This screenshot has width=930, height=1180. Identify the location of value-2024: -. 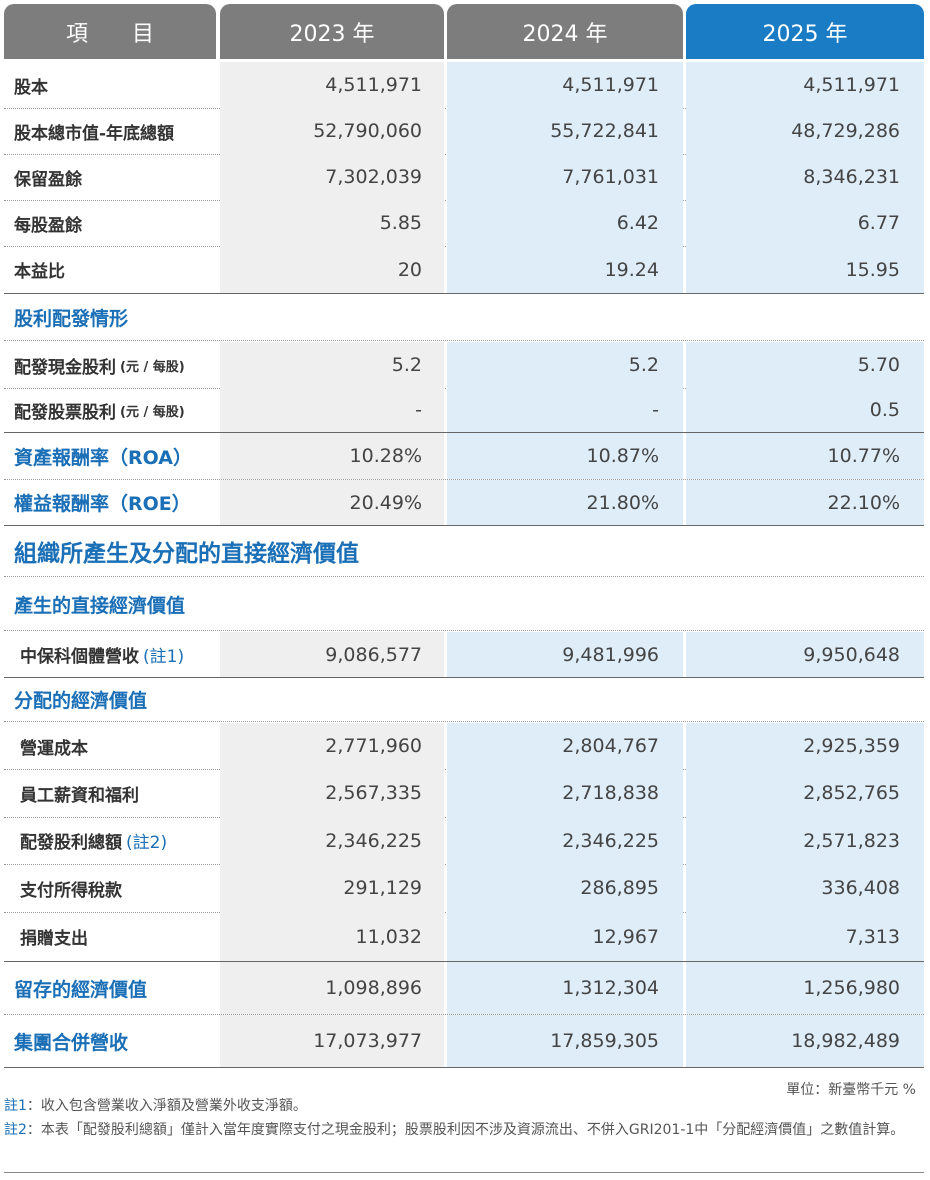
(565, 410).